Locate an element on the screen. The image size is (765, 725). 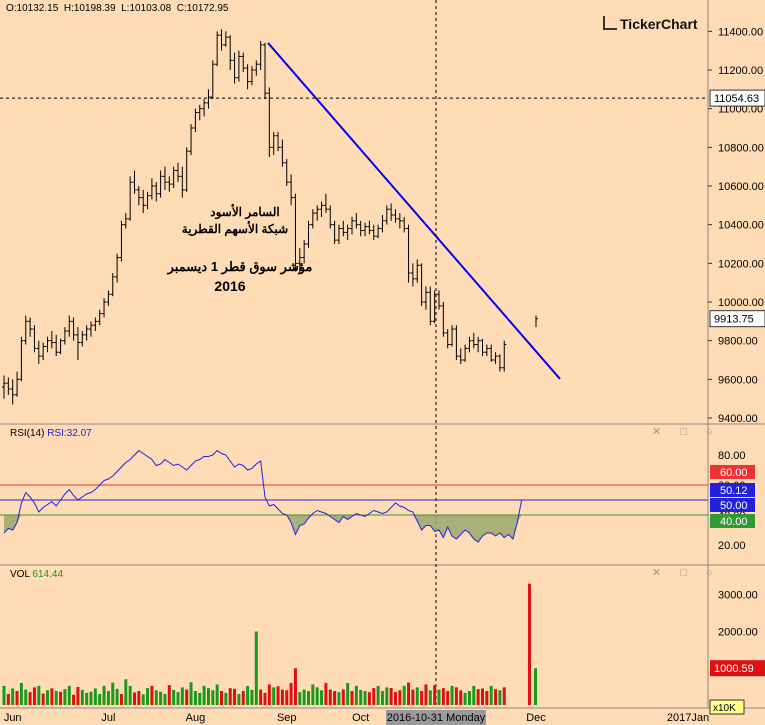
rsi-value-label: RSI:32.07 is located at coordinates (69, 433).